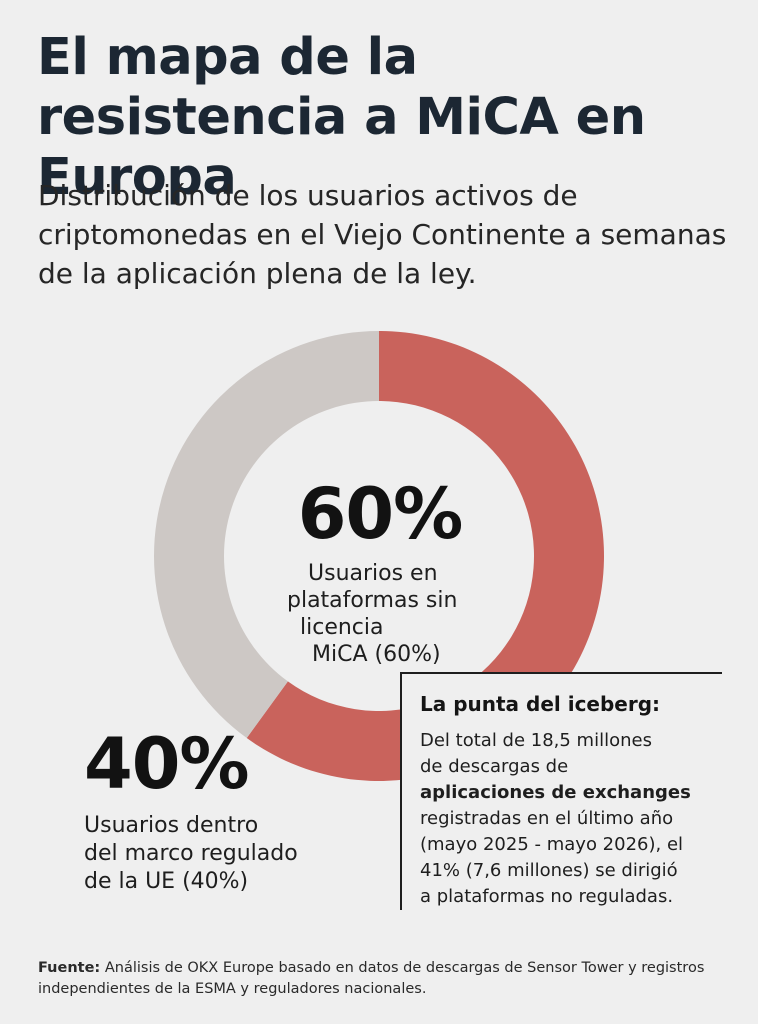 The image size is (758, 1024). I want to click on callout-line-3: aplicaciones de exchanges, so click(555, 792).